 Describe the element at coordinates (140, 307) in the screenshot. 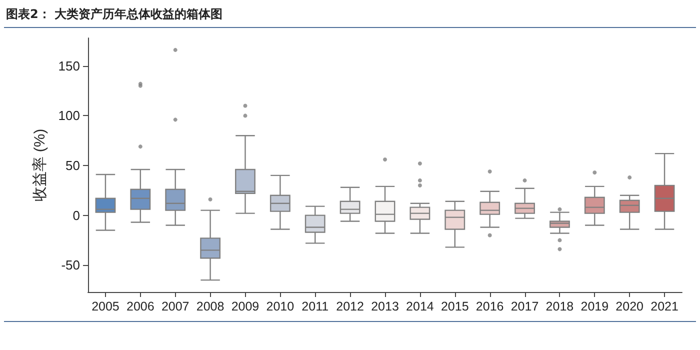

I see `x-tick-label: 2006` at that location.